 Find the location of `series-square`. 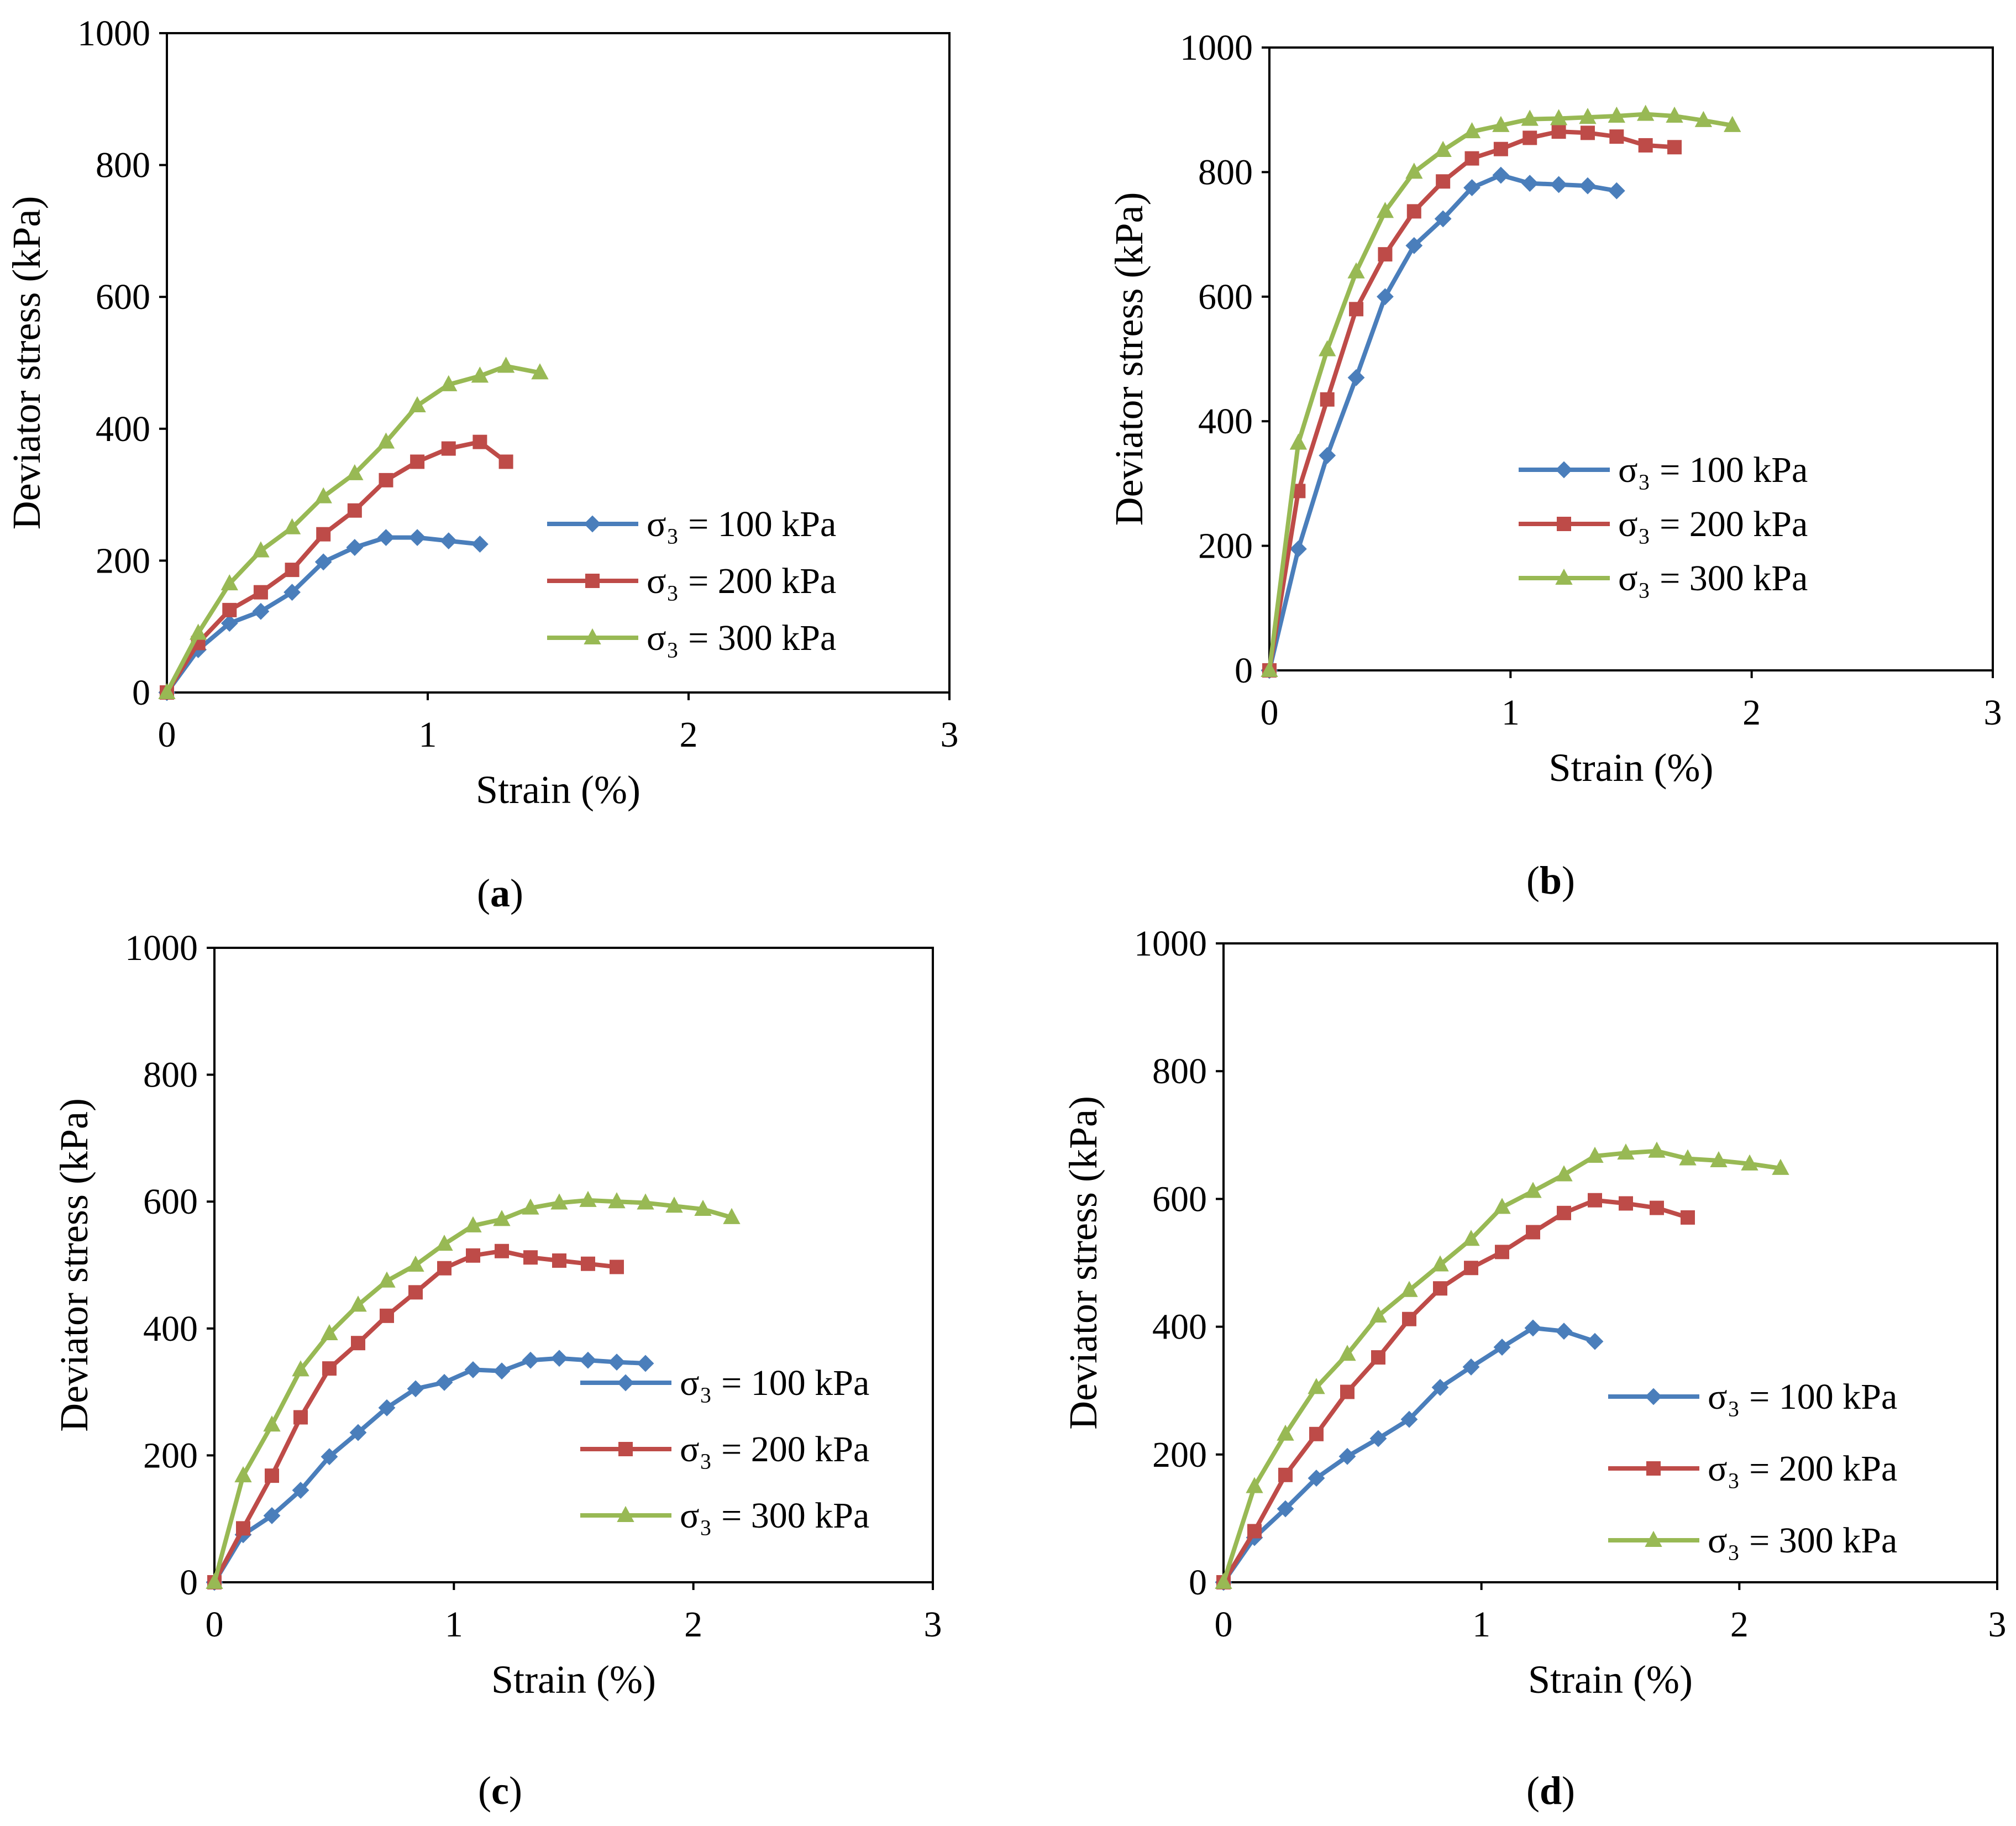

series-square is located at coordinates (416, 1416).